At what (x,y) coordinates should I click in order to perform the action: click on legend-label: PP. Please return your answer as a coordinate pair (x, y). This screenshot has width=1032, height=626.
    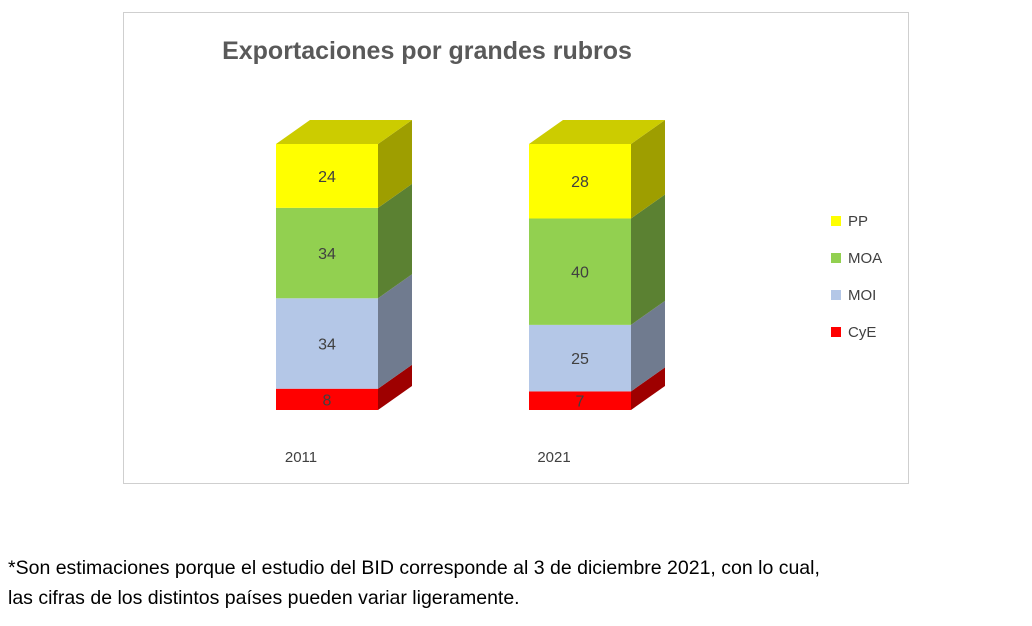
    Looking at the image, I should click on (858, 221).